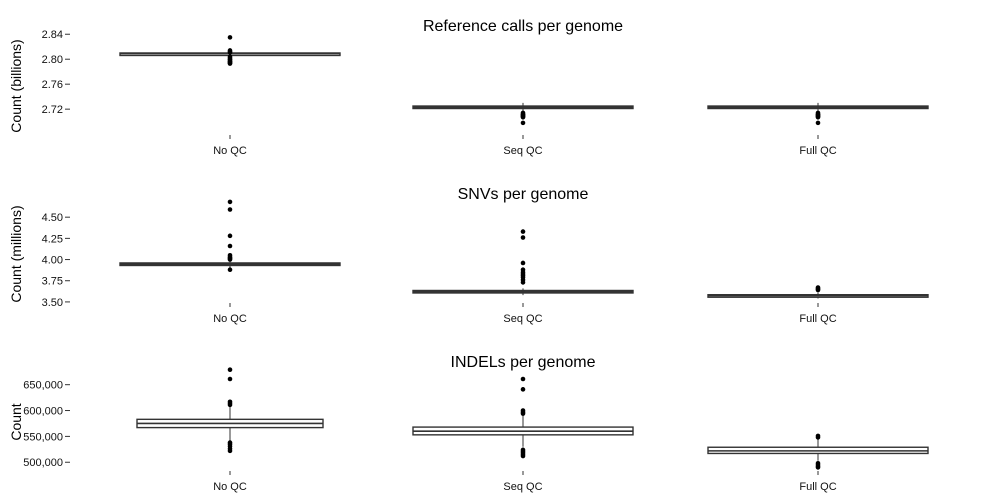 The height and width of the screenshot is (504, 1008). What do you see at coordinates (43, 412) in the screenshot?
I see `y-tick-label: 600,000` at bounding box center [43, 412].